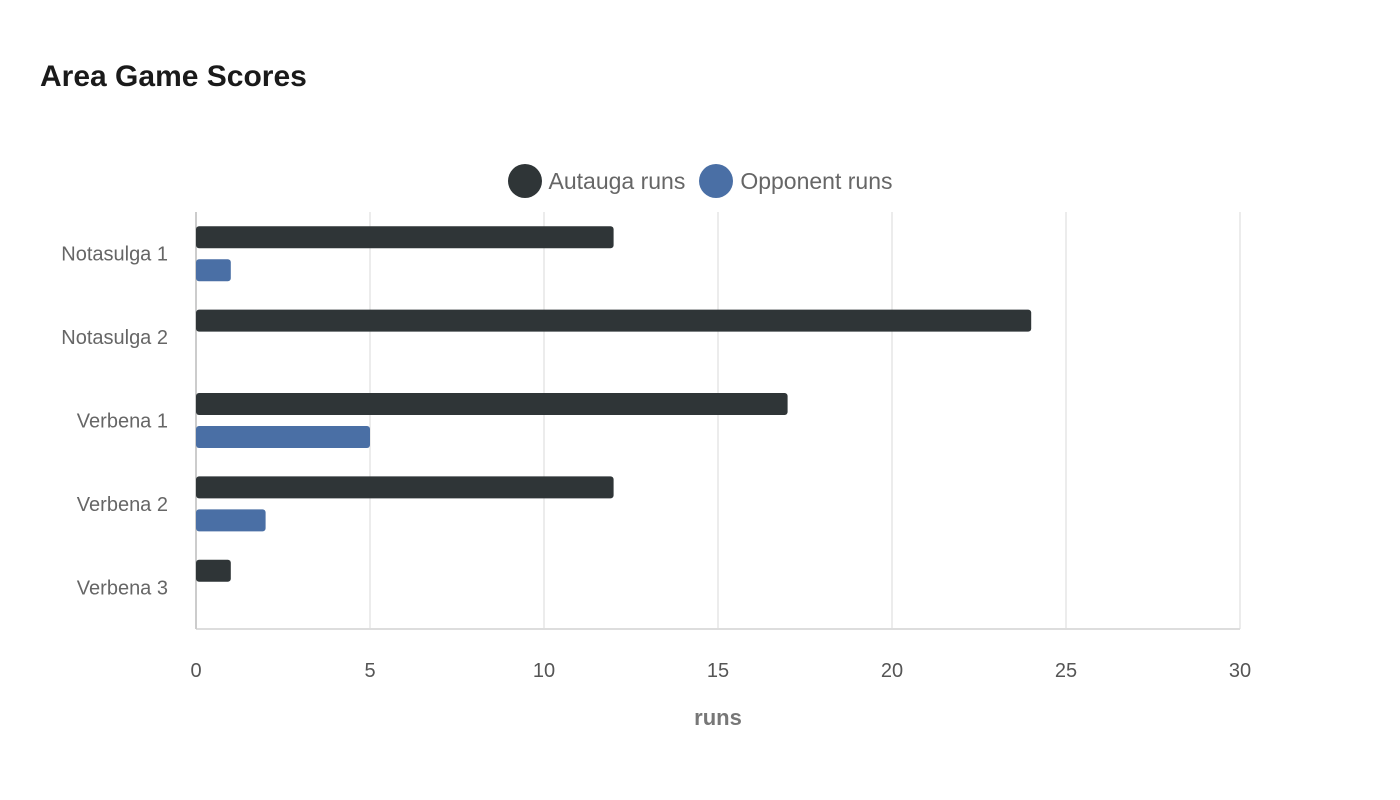  I want to click on legend-item-autauga: Autauga runs, so click(596, 181).